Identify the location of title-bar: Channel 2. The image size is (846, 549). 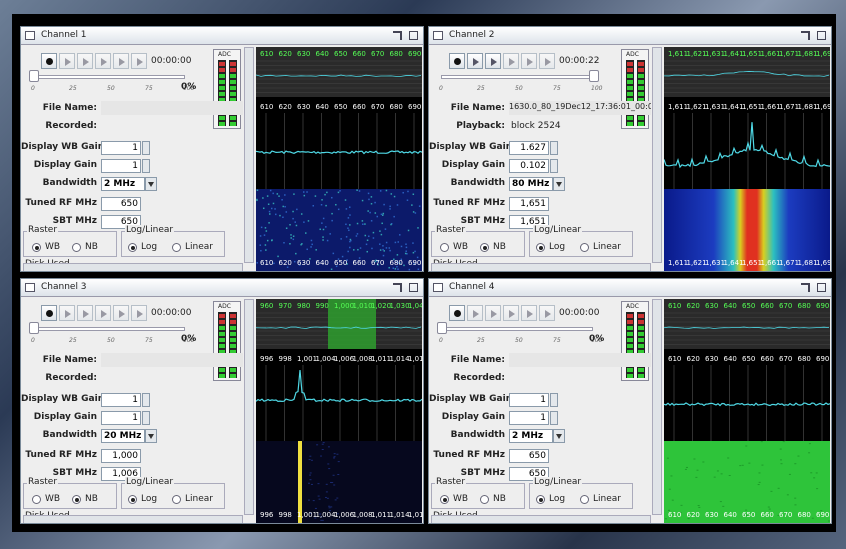
(630, 36).